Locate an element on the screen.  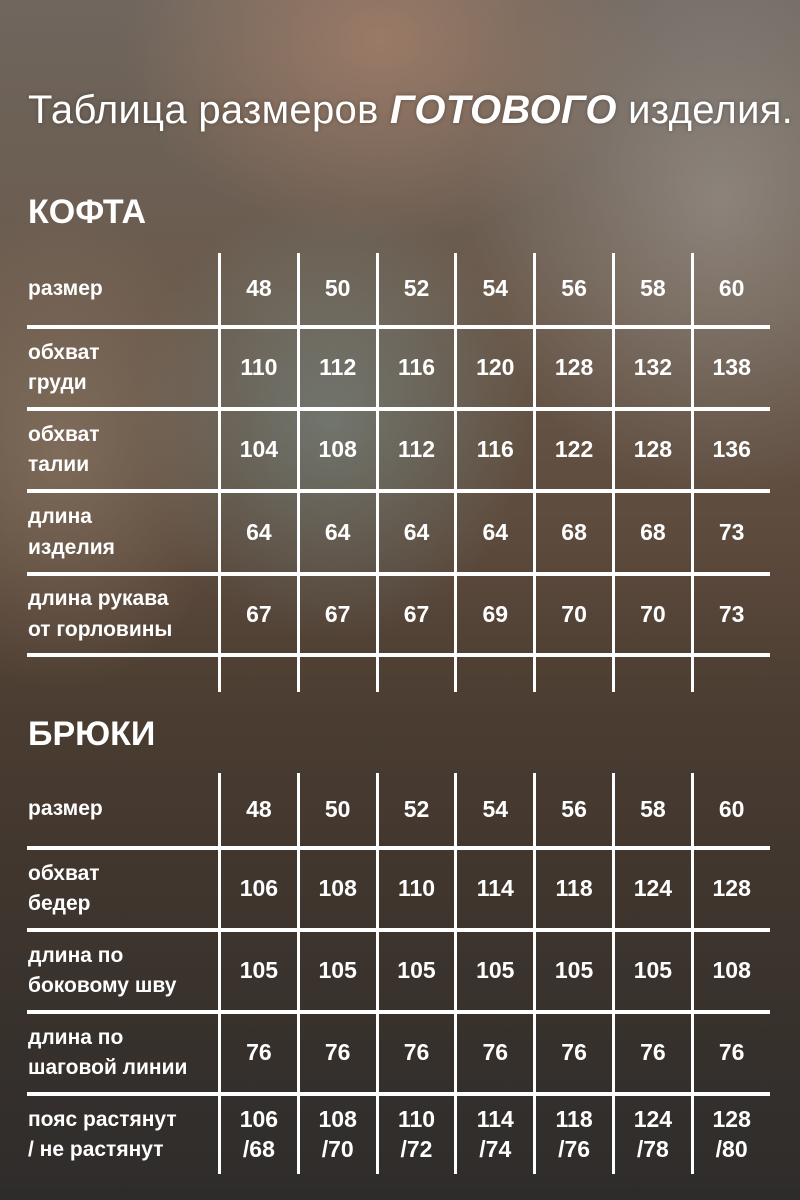
section-heading-kofta: КОФТА is located at coordinates (87, 212).